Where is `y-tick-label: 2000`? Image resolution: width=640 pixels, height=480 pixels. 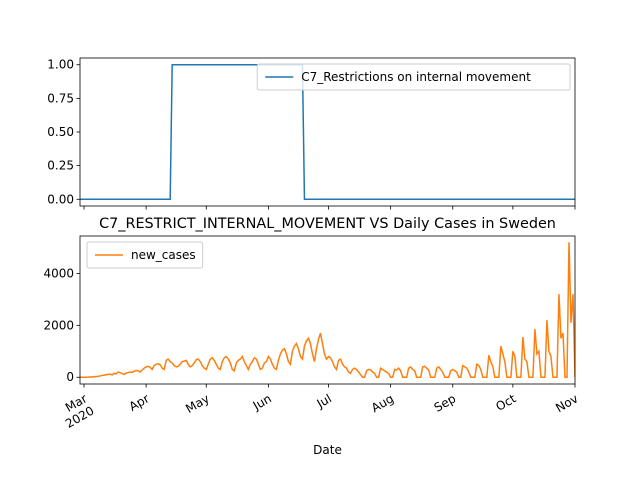 y-tick-label: 2000 is located at coordinates (58, 325).